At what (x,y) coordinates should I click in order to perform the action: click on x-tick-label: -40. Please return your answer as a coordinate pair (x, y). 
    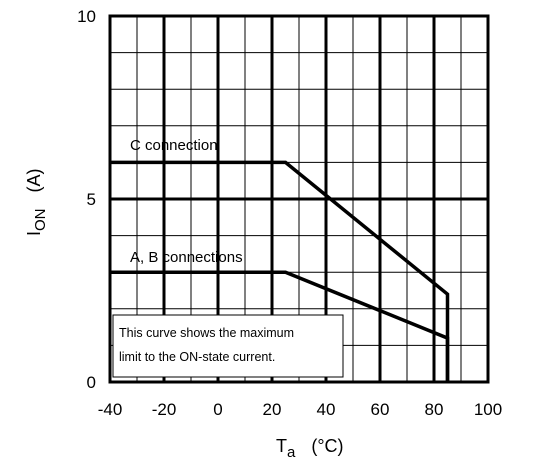
    Looking at the image, I should click on (110, 409).